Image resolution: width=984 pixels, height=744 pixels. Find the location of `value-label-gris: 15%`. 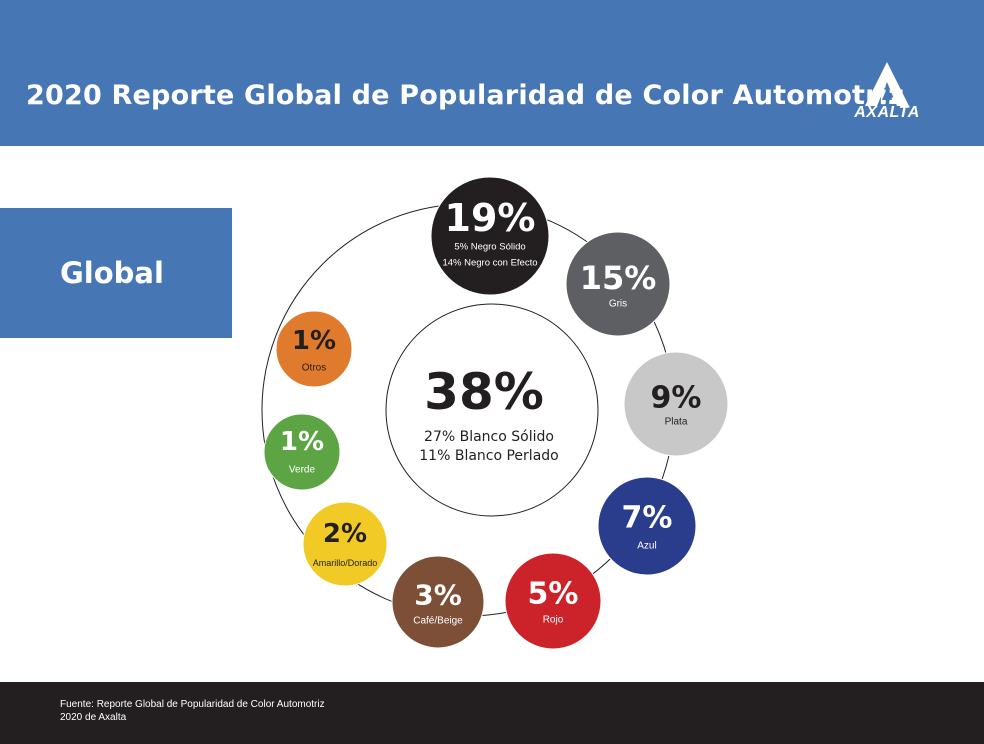

value-label-gris: 15% is located at coordinates (618, 278).